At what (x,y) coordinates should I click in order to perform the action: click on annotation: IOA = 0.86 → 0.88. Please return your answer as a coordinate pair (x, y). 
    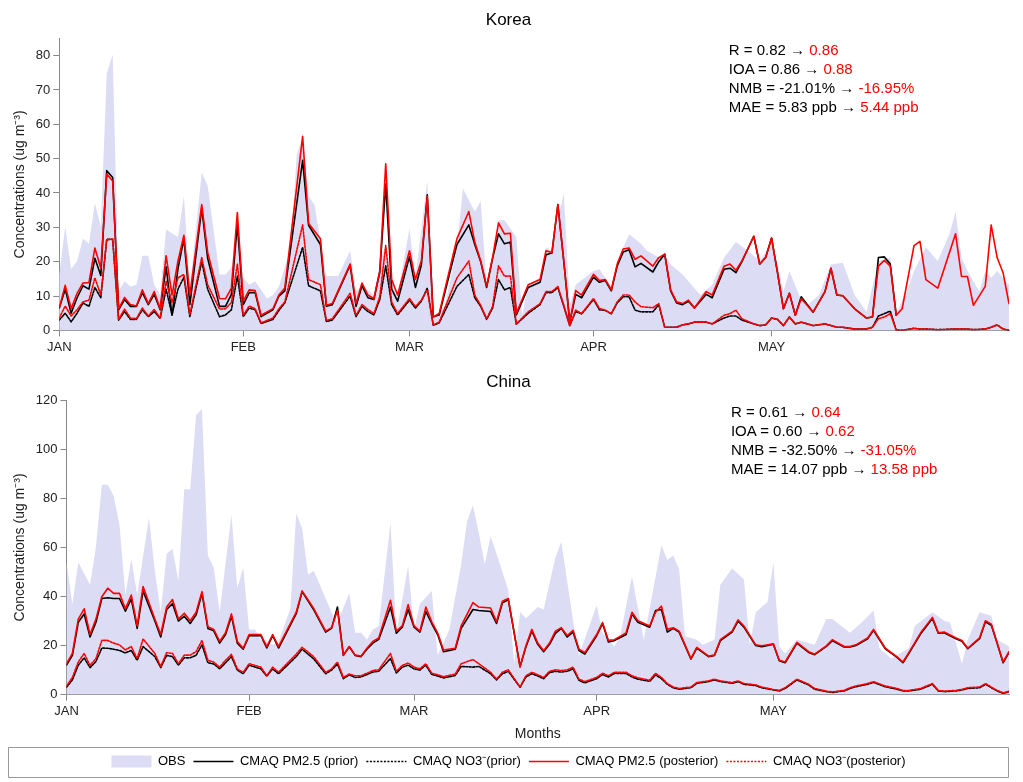
    Looking at the image, I should click on (790, 69).